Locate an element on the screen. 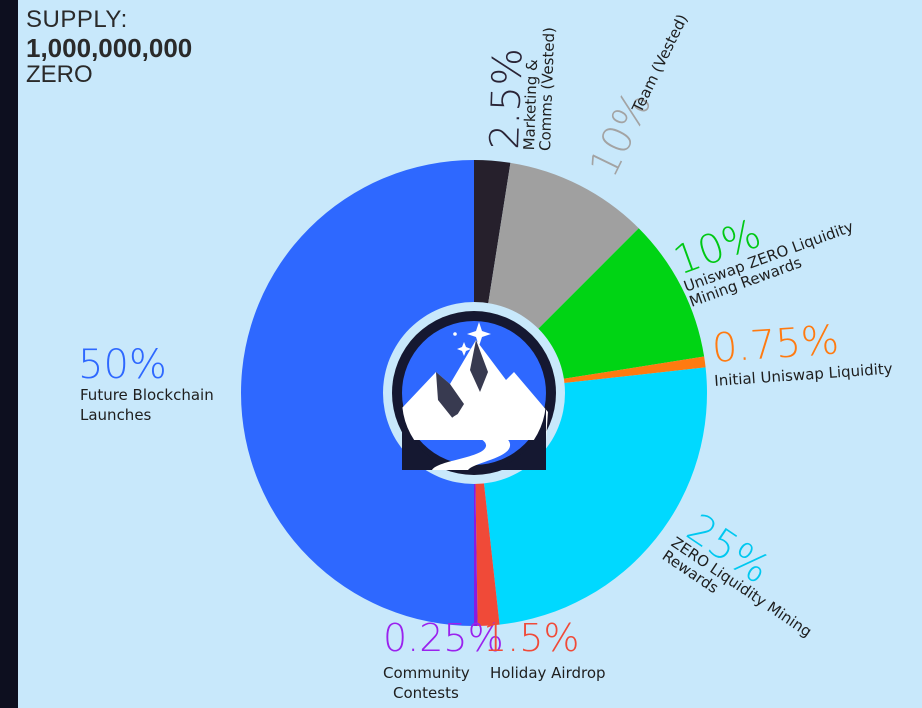 This screenshot has height=708, width=922. slice-zero-mining is located at coordinates (595, 496).